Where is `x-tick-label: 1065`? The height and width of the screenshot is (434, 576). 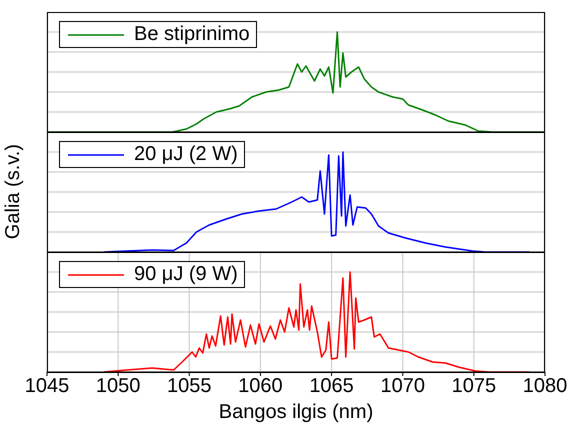
x-tick-label: 1065 is located at coordinates (331, 386).